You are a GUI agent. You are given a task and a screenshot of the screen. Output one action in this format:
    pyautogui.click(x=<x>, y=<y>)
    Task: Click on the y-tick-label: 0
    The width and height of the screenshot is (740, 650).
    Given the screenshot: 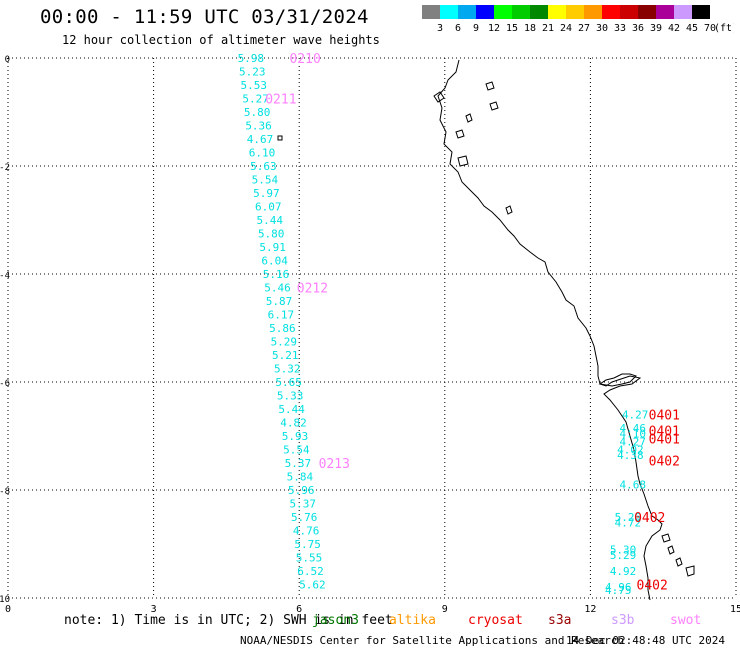 What is the action you would take?
    pyautogui.click(x=7, y=60)
    